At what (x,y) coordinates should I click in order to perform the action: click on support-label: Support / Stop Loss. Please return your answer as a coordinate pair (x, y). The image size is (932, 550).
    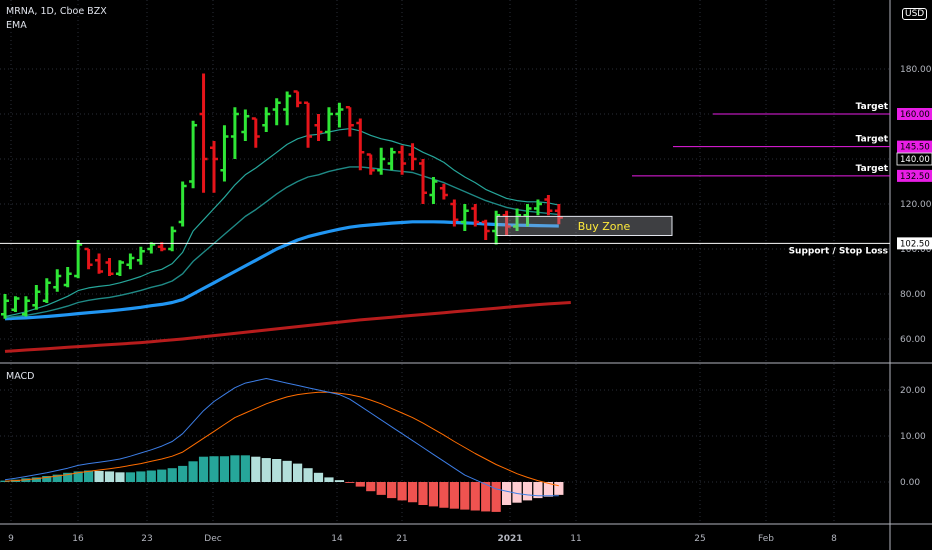
    Looking at the image, I should click on (838, 251).